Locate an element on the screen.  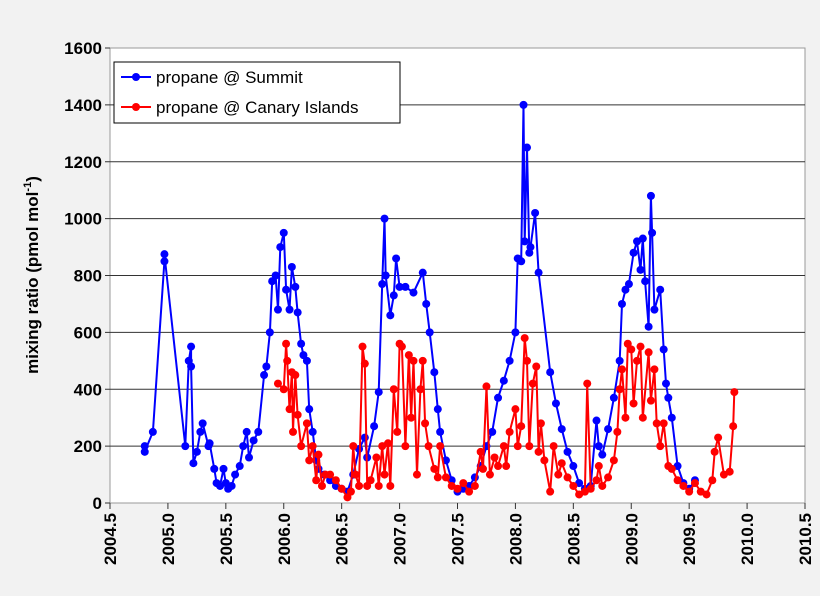
y-tick-label: 200 is located at coordinates (88, 446).